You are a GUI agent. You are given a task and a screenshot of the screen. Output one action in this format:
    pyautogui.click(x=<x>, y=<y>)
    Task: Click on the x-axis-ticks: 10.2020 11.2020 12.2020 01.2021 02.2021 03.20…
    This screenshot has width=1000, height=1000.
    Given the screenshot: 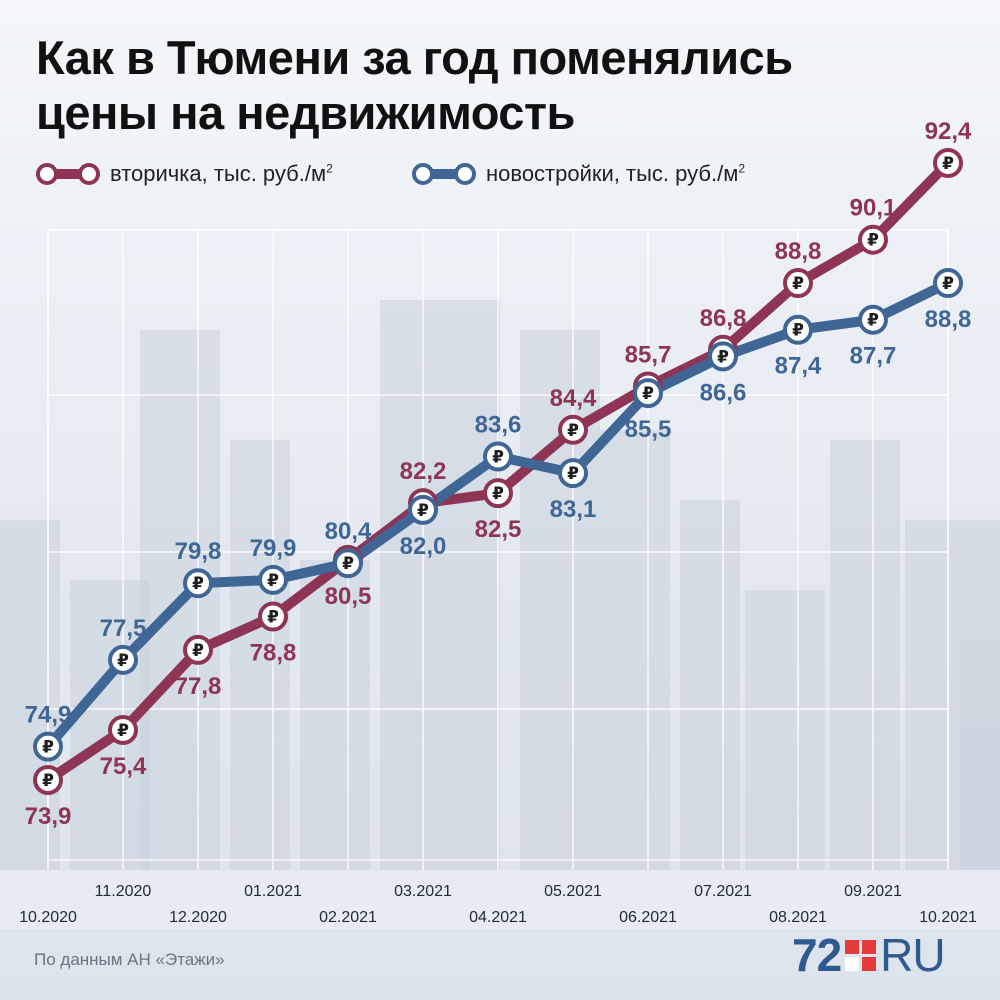 What is the action you would take?
    pyautogui.click(x=498, y=904)
    